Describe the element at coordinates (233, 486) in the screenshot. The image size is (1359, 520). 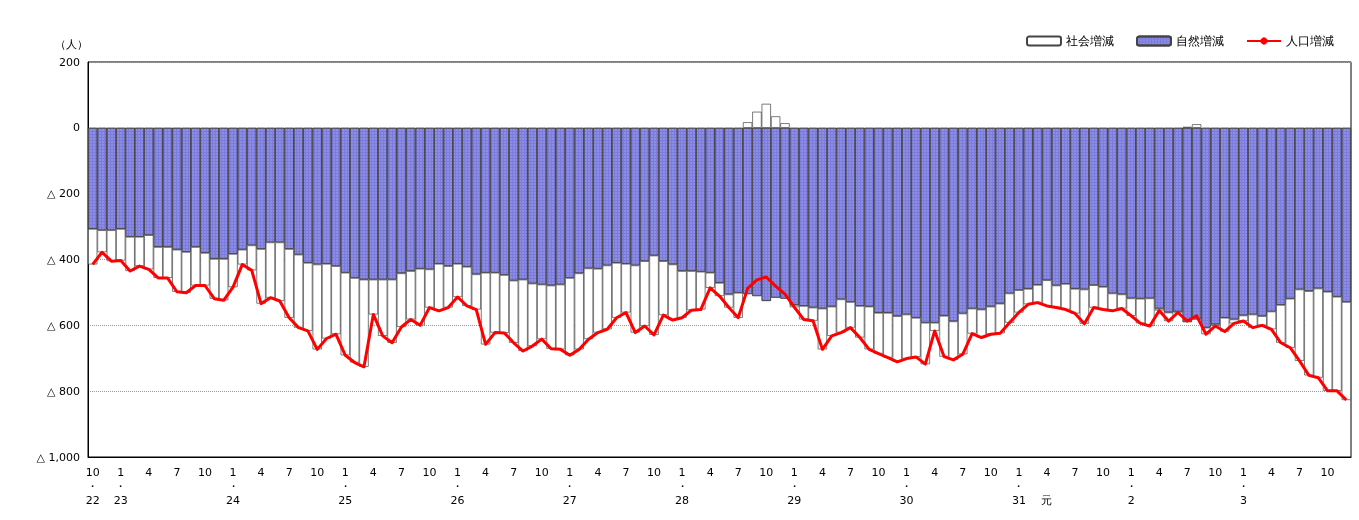
I see `x-tick-label: 1 ・ 24` at that location.